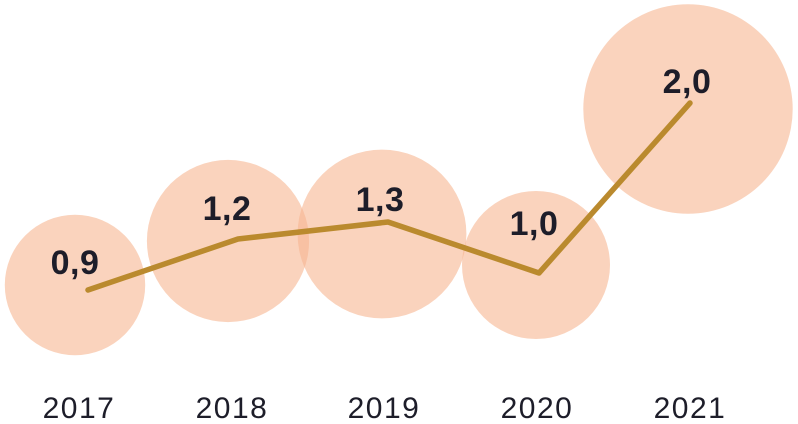  Describe the element at coordinates (687, 82) in the screenshot. I see `value-label-2021: 2,0` at that location.